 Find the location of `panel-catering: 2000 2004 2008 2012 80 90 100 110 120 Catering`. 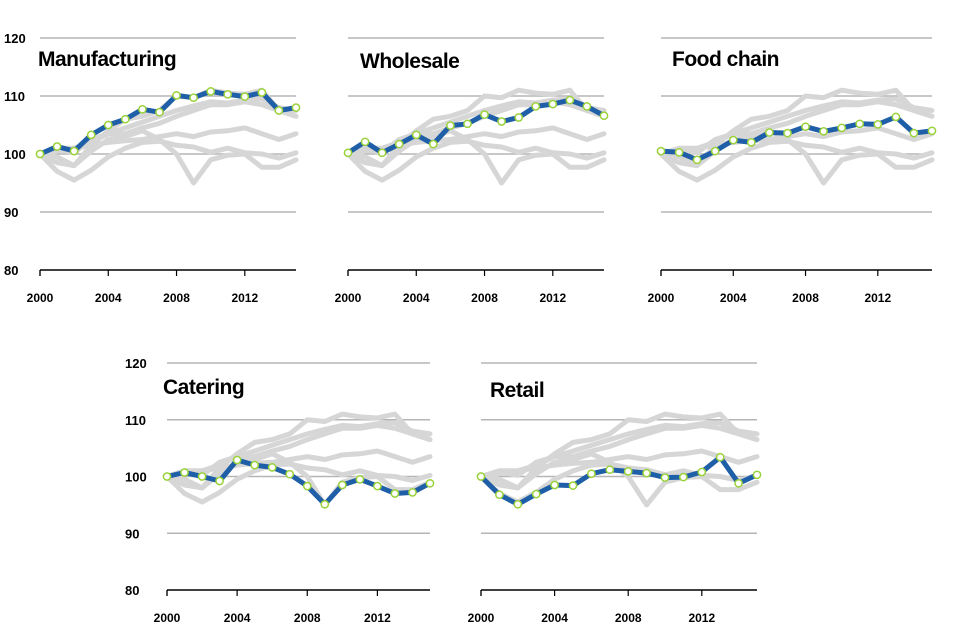

panel-catering: 2000 2004 2008 2012 80 90 100 110 120 Catering is located at coordinates (280, 490).